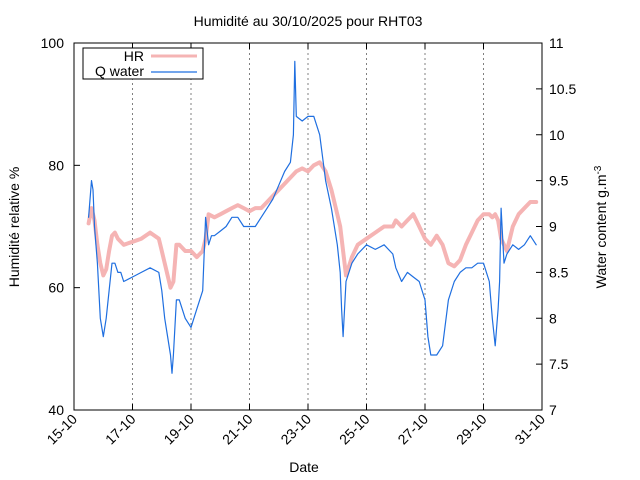 The image size is (640, 480). I want to click on x-tick-label: 23-10, so click(295, 429).